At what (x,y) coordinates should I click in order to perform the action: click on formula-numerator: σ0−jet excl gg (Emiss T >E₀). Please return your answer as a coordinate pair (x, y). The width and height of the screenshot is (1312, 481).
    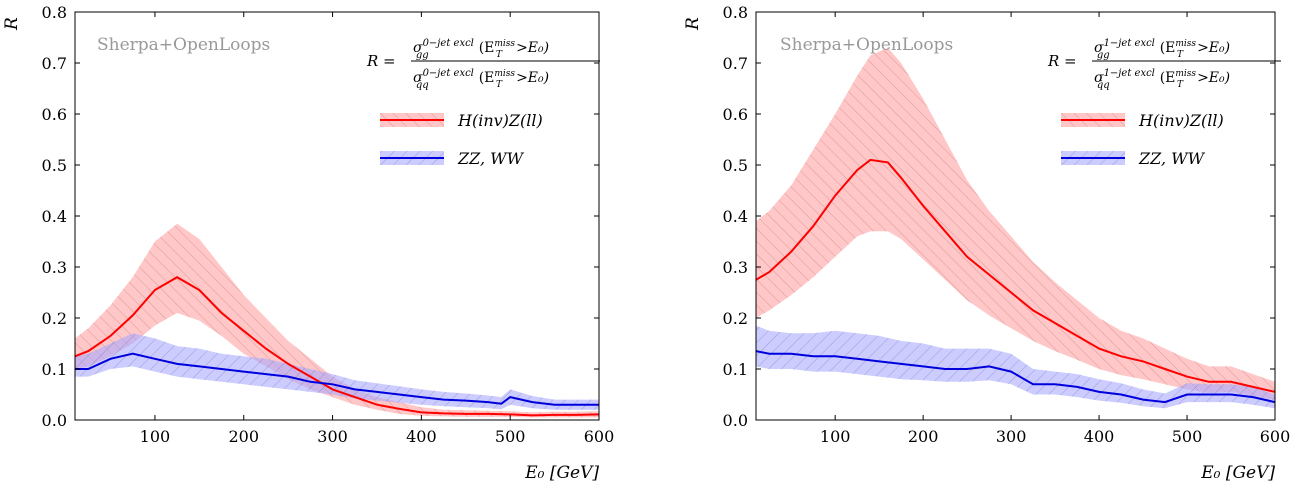
    Looking at the image, I should click on (481, 49).